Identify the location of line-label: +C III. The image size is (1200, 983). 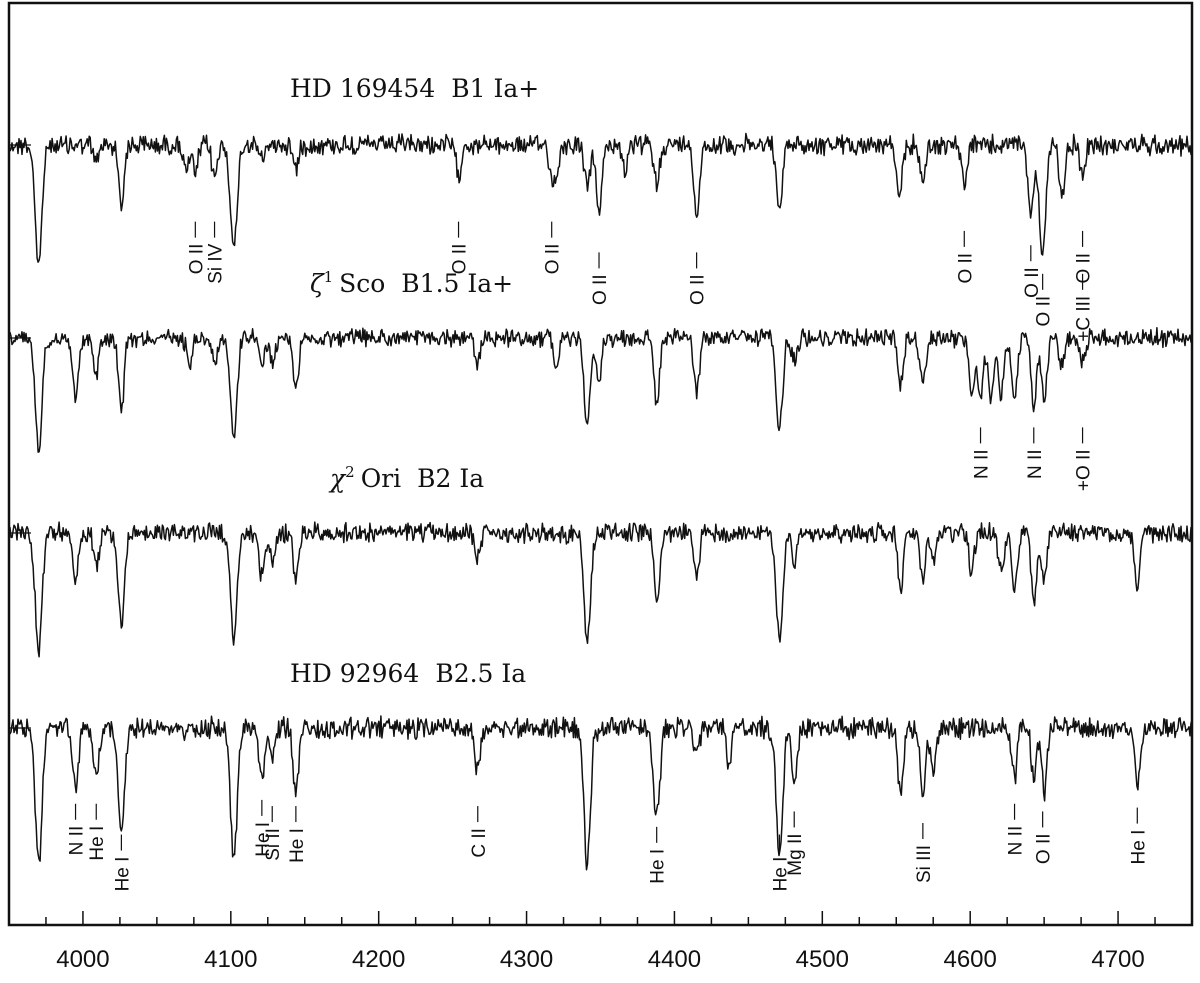
(1084, 319).